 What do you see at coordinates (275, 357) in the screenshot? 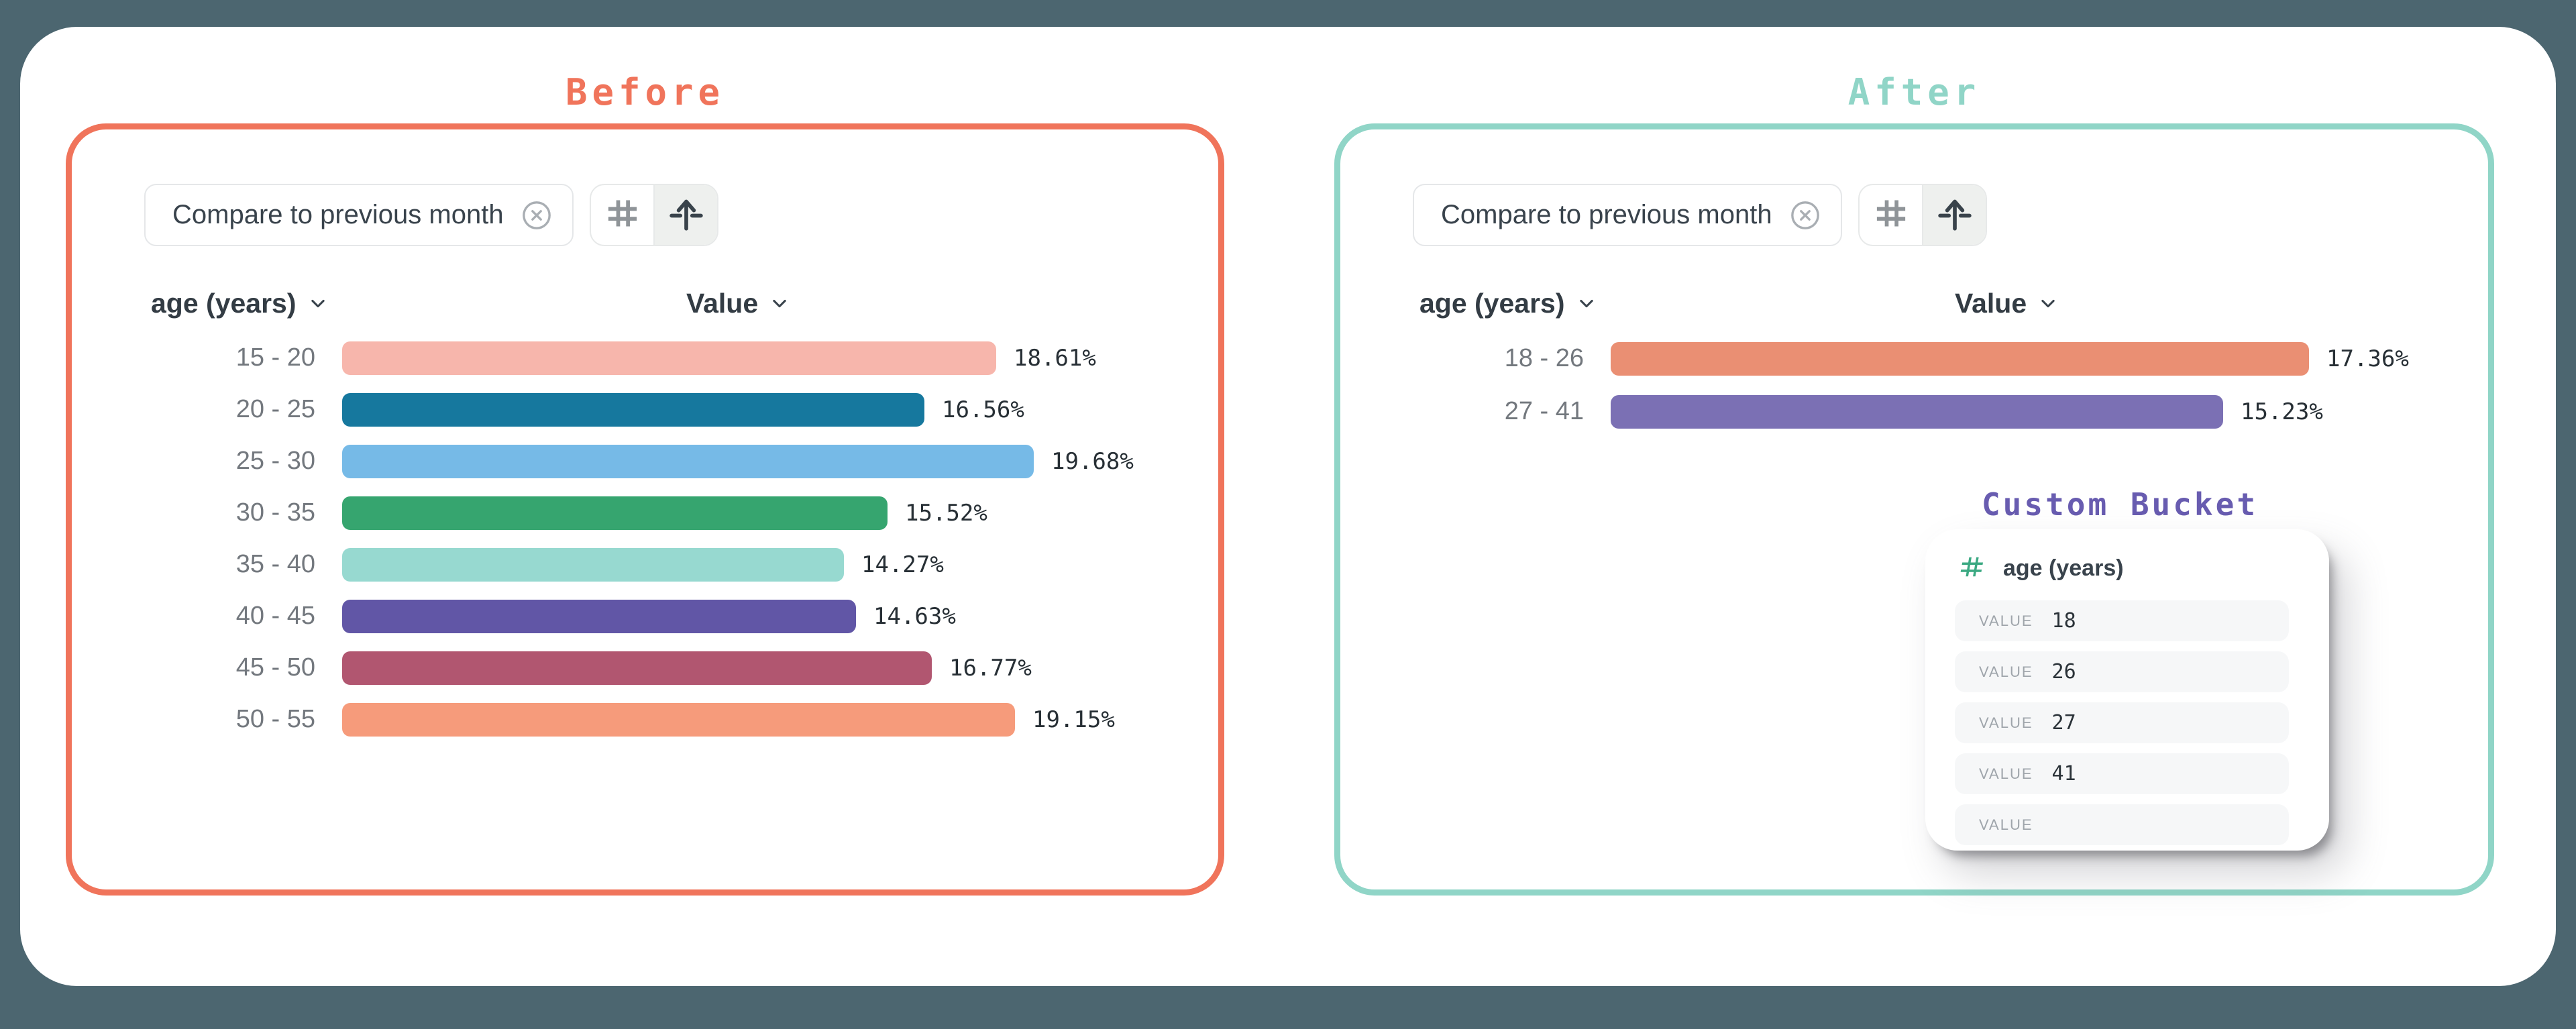
I see `row-category-label: 15 - 20` at bounding box center [275, 357].